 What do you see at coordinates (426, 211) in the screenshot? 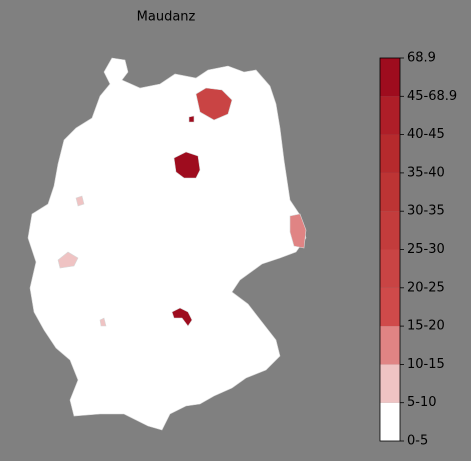
I see `legend-label: 30-35` at bounding box center [426, 211].